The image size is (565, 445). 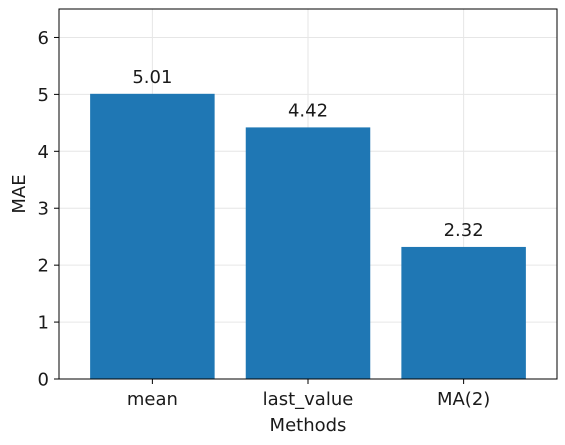 I want to click on y-axis-label: MAE, so click(x=19, y=193).